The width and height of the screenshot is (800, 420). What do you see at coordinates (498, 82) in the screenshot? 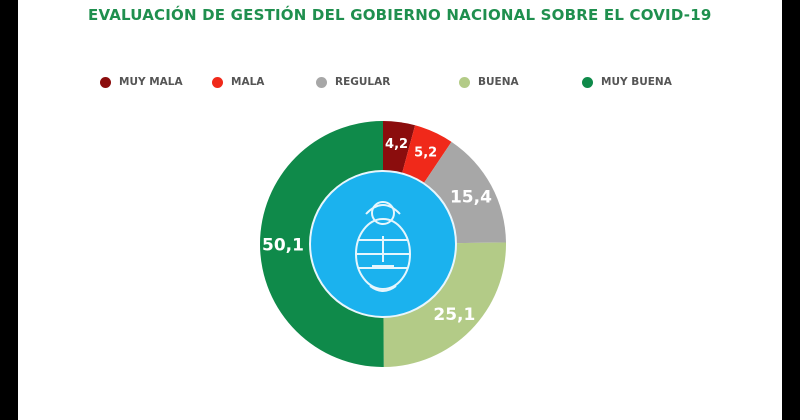
I see `legend-label: BUENA` at bounding box center [498, 82].